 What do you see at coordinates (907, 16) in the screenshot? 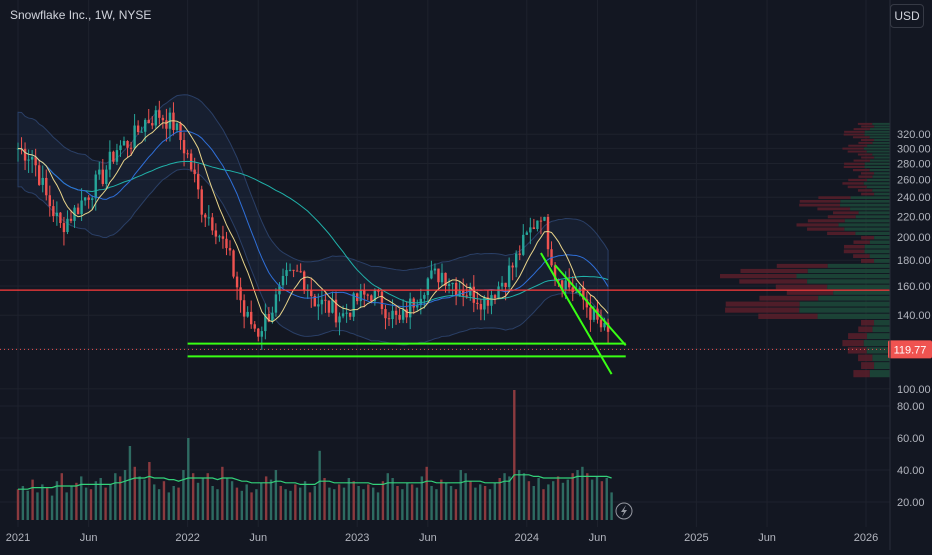
I see `currency-button: USD` at bounding box center [907, 16].